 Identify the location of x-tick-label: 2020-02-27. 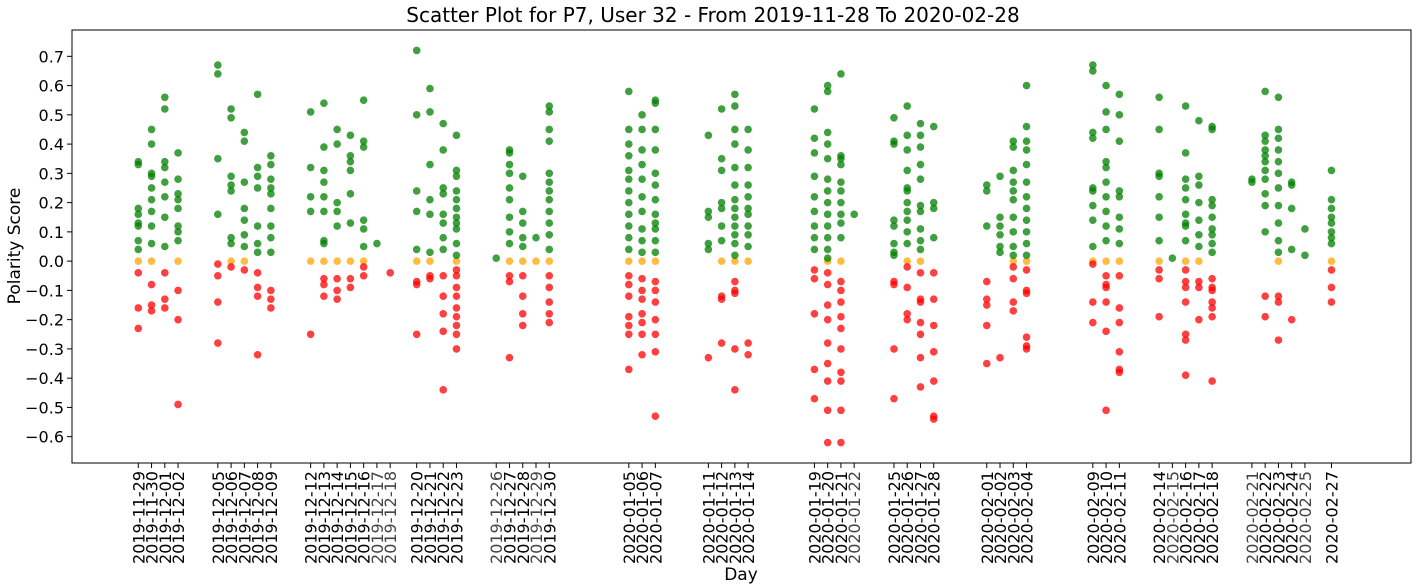
(1331, 517).